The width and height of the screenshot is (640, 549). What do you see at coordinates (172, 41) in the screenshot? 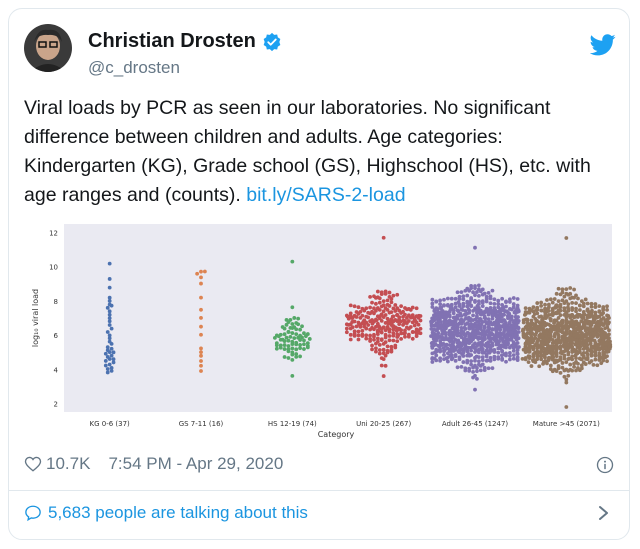
I see `display-name: Christian Drosten` at bounding box center [172, 41].